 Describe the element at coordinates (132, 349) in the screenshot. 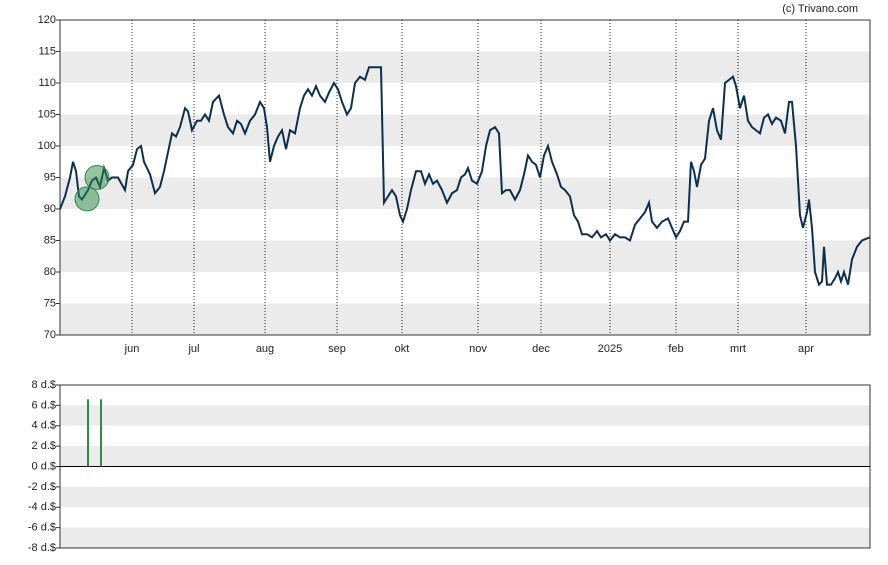

I see `x-tick-label: jun` at that location.